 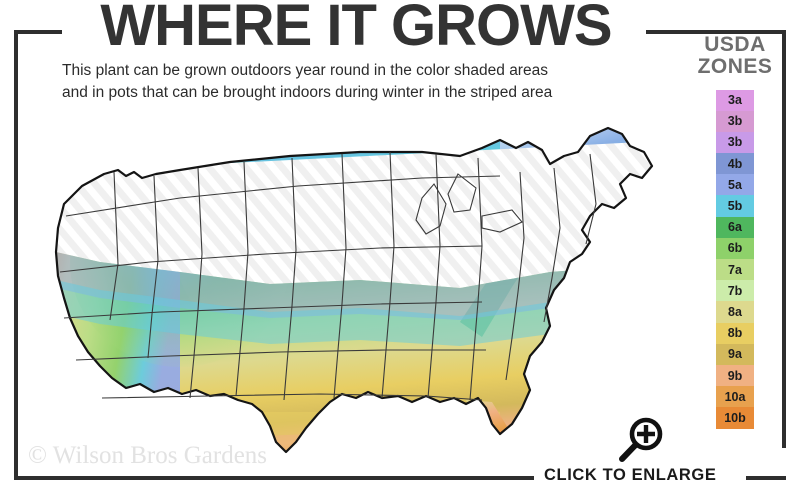 What do you see at coordinates (735, 270) in the screenshot?
I see `legend-swatch-7a-8: 7a` at bounding box center [735, 270].